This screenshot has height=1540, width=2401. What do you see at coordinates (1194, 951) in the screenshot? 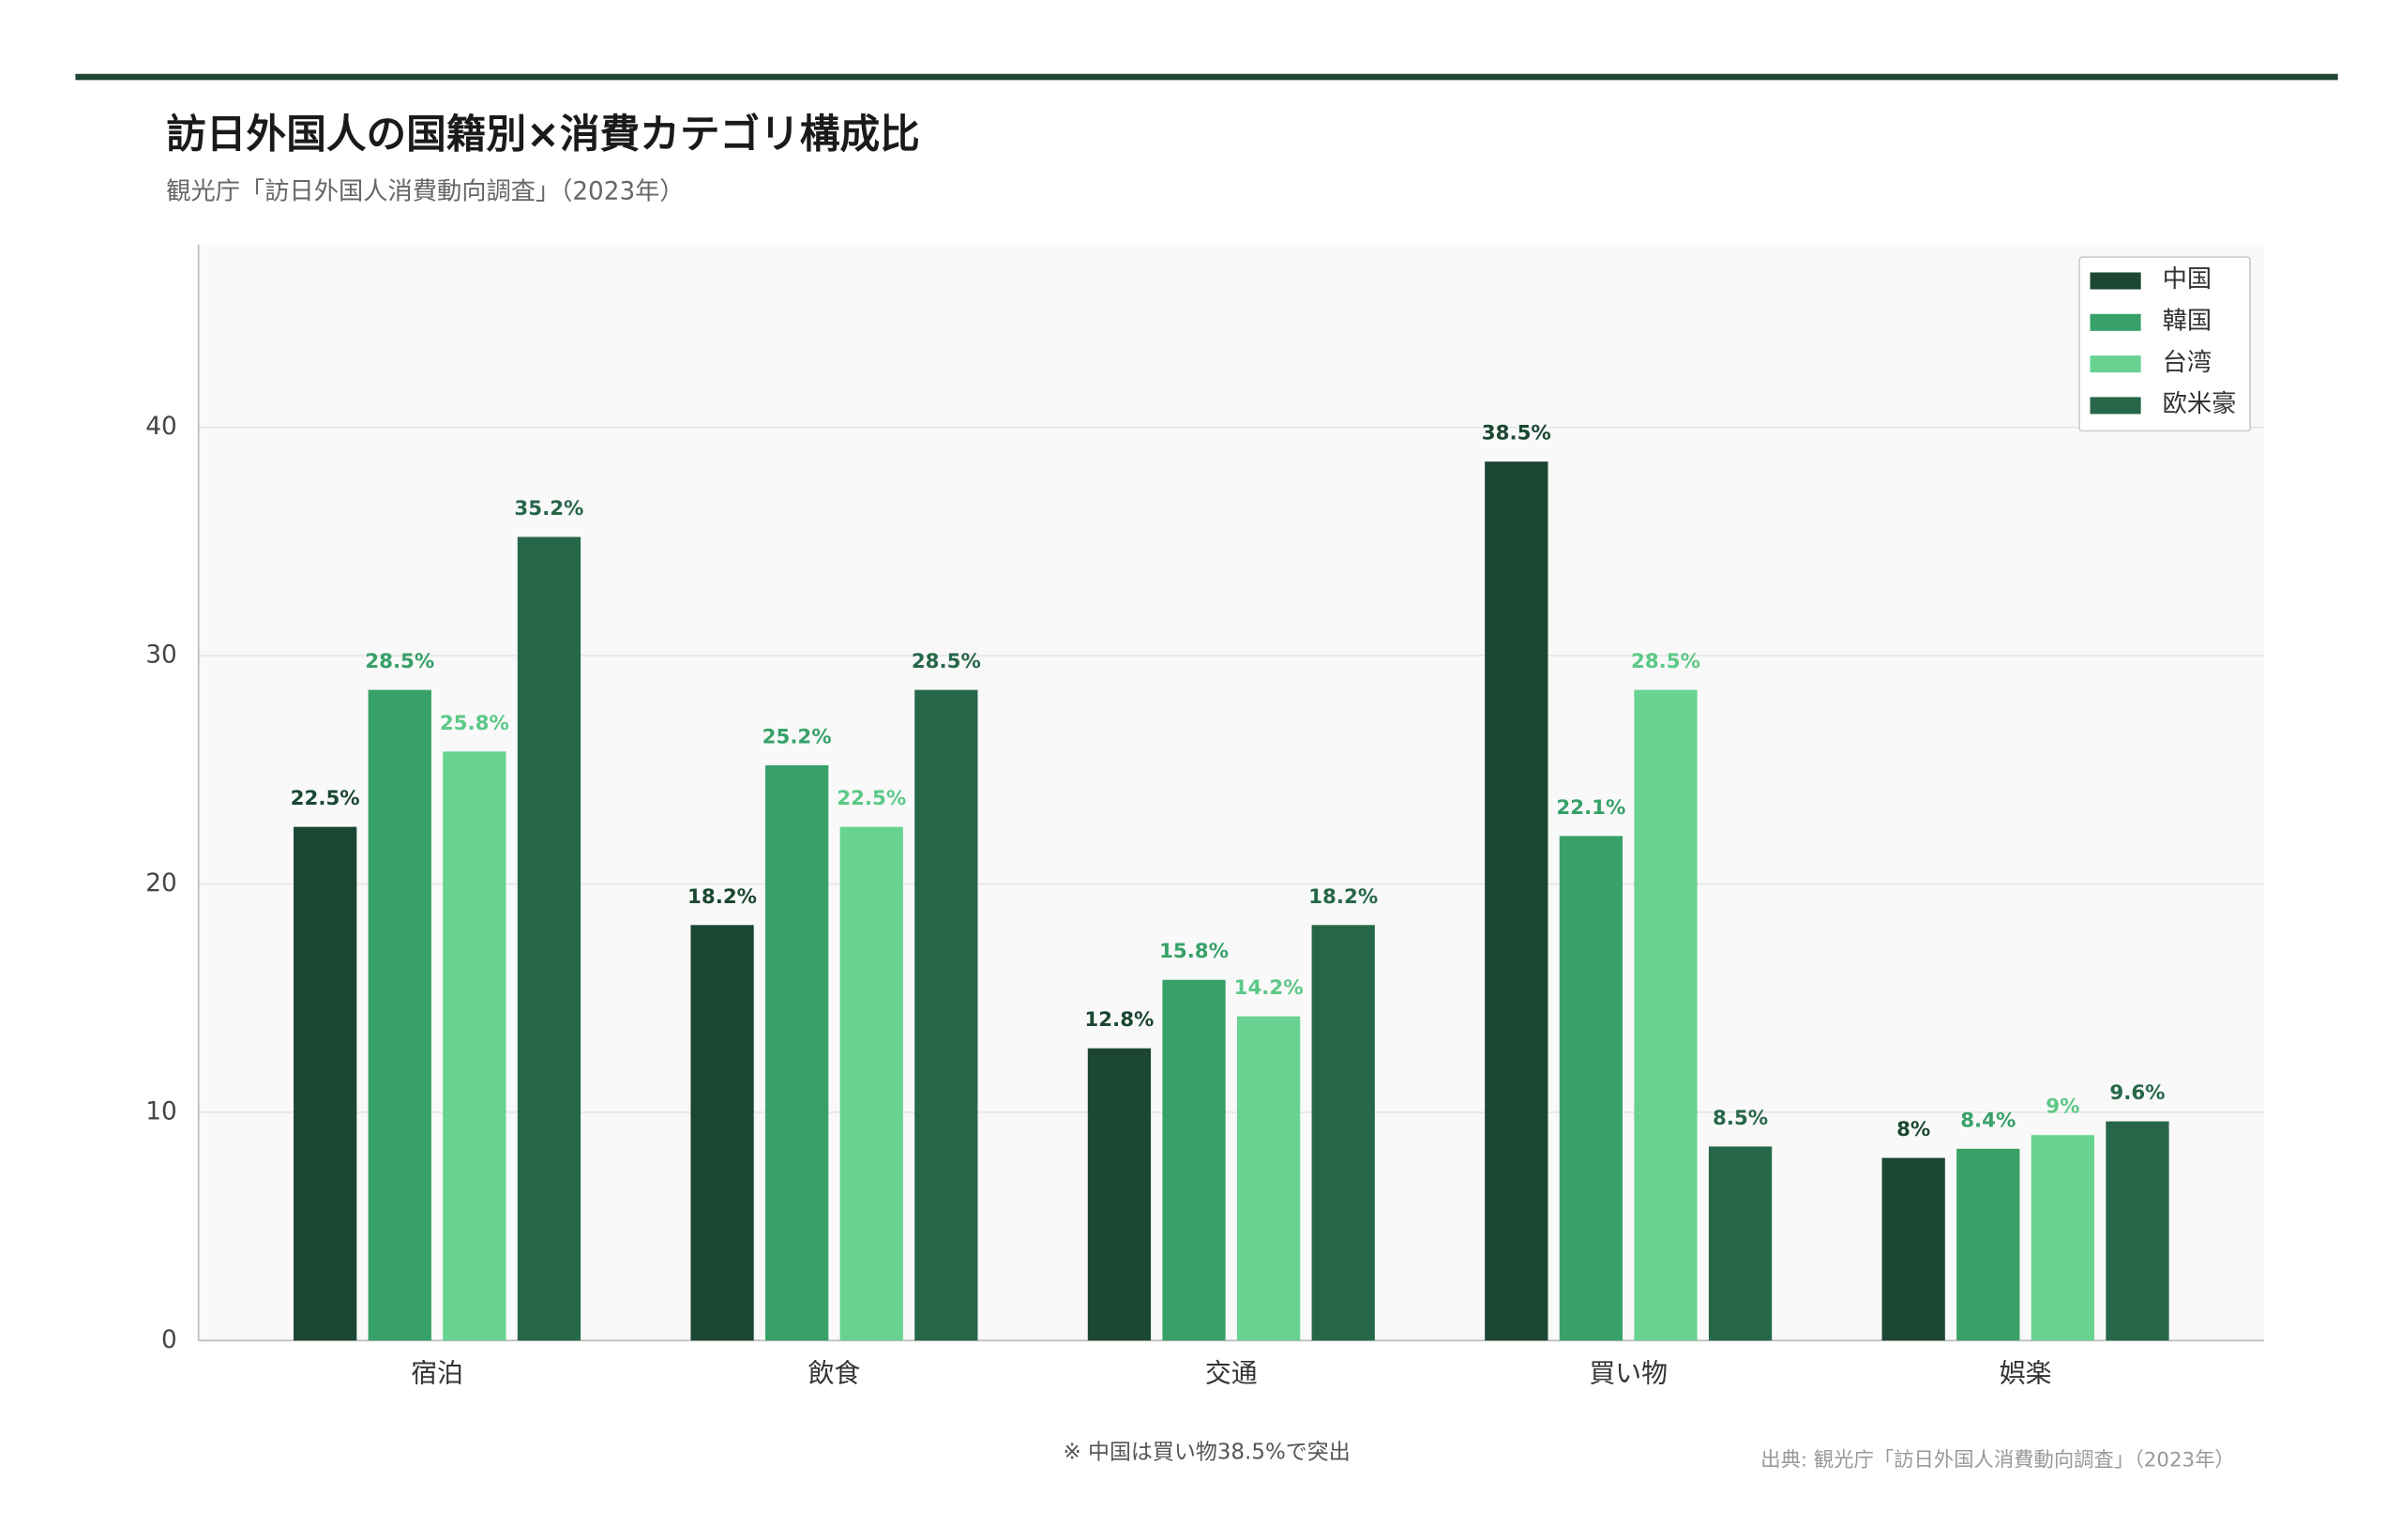
I see `value-label: 15.8%` at bounding box center [1194, 951].